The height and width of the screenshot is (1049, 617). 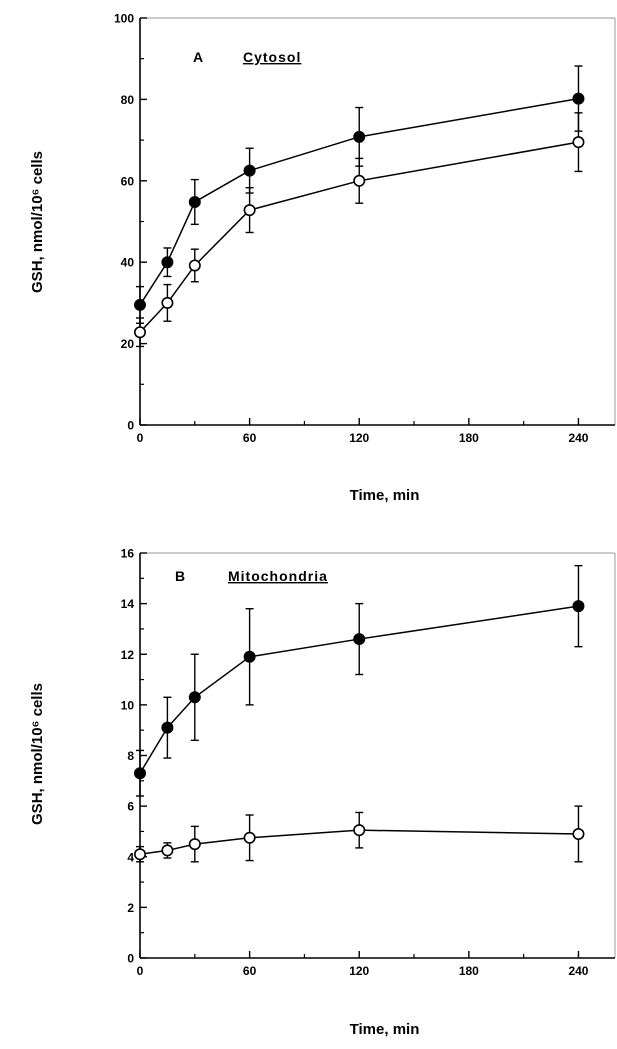 What do you see at coordinates (128, 655) in the screenshot?
I see `y-tick-label: 12` at bounding box center [128, 655].